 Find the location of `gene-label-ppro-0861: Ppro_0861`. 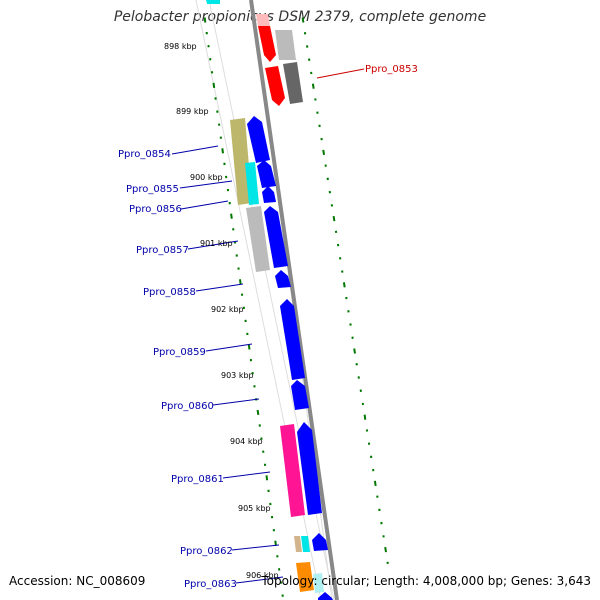

gene-label-ppro-0861: Ppro_0861 is located at coordinates (197, 479).